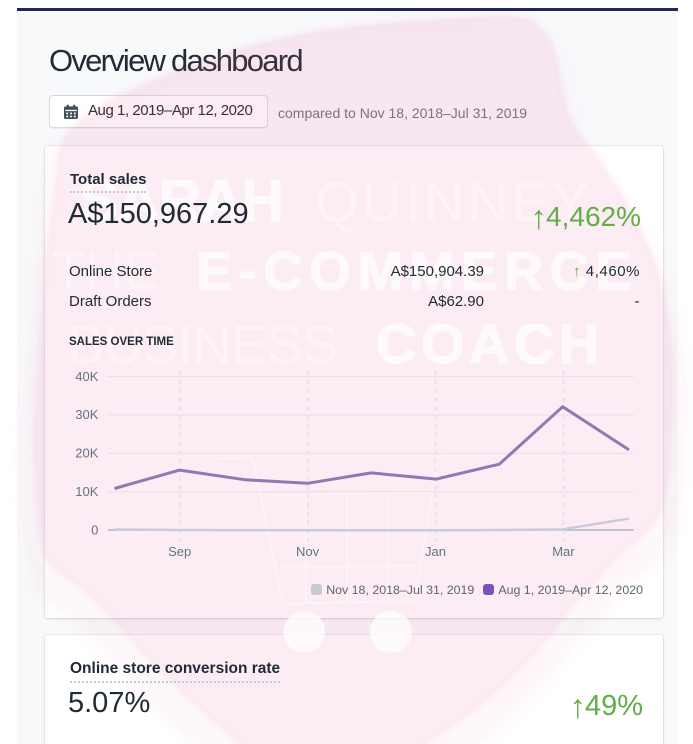  I want to click on svg-text: Mar, so click(563, 551).